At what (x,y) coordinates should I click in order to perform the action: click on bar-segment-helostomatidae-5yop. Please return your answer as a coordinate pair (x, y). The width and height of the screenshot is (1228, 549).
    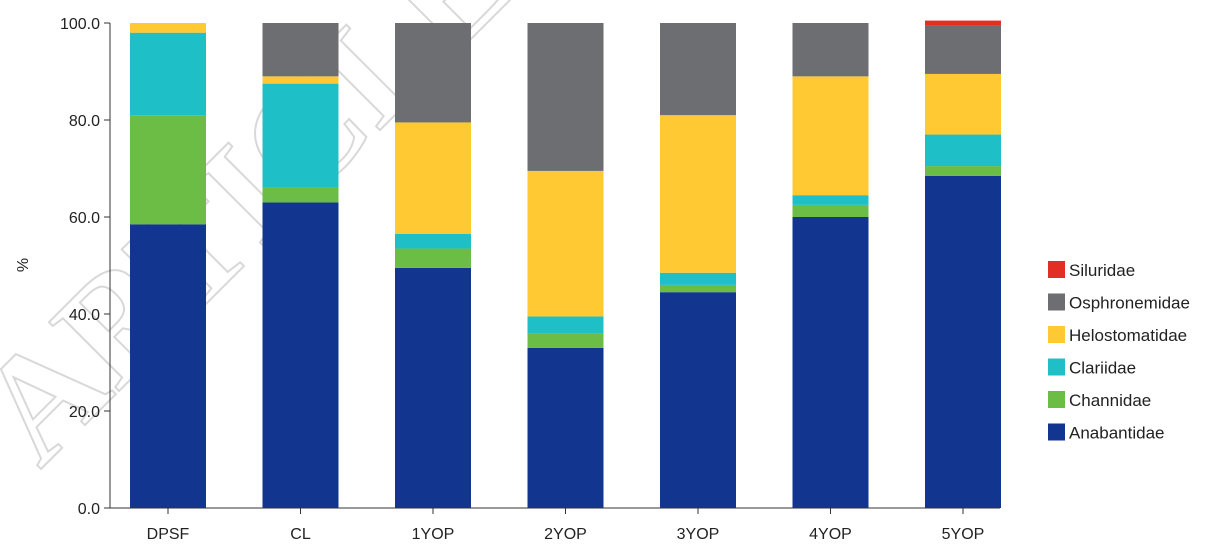
    Looking at the image, I should click on (963, 104).